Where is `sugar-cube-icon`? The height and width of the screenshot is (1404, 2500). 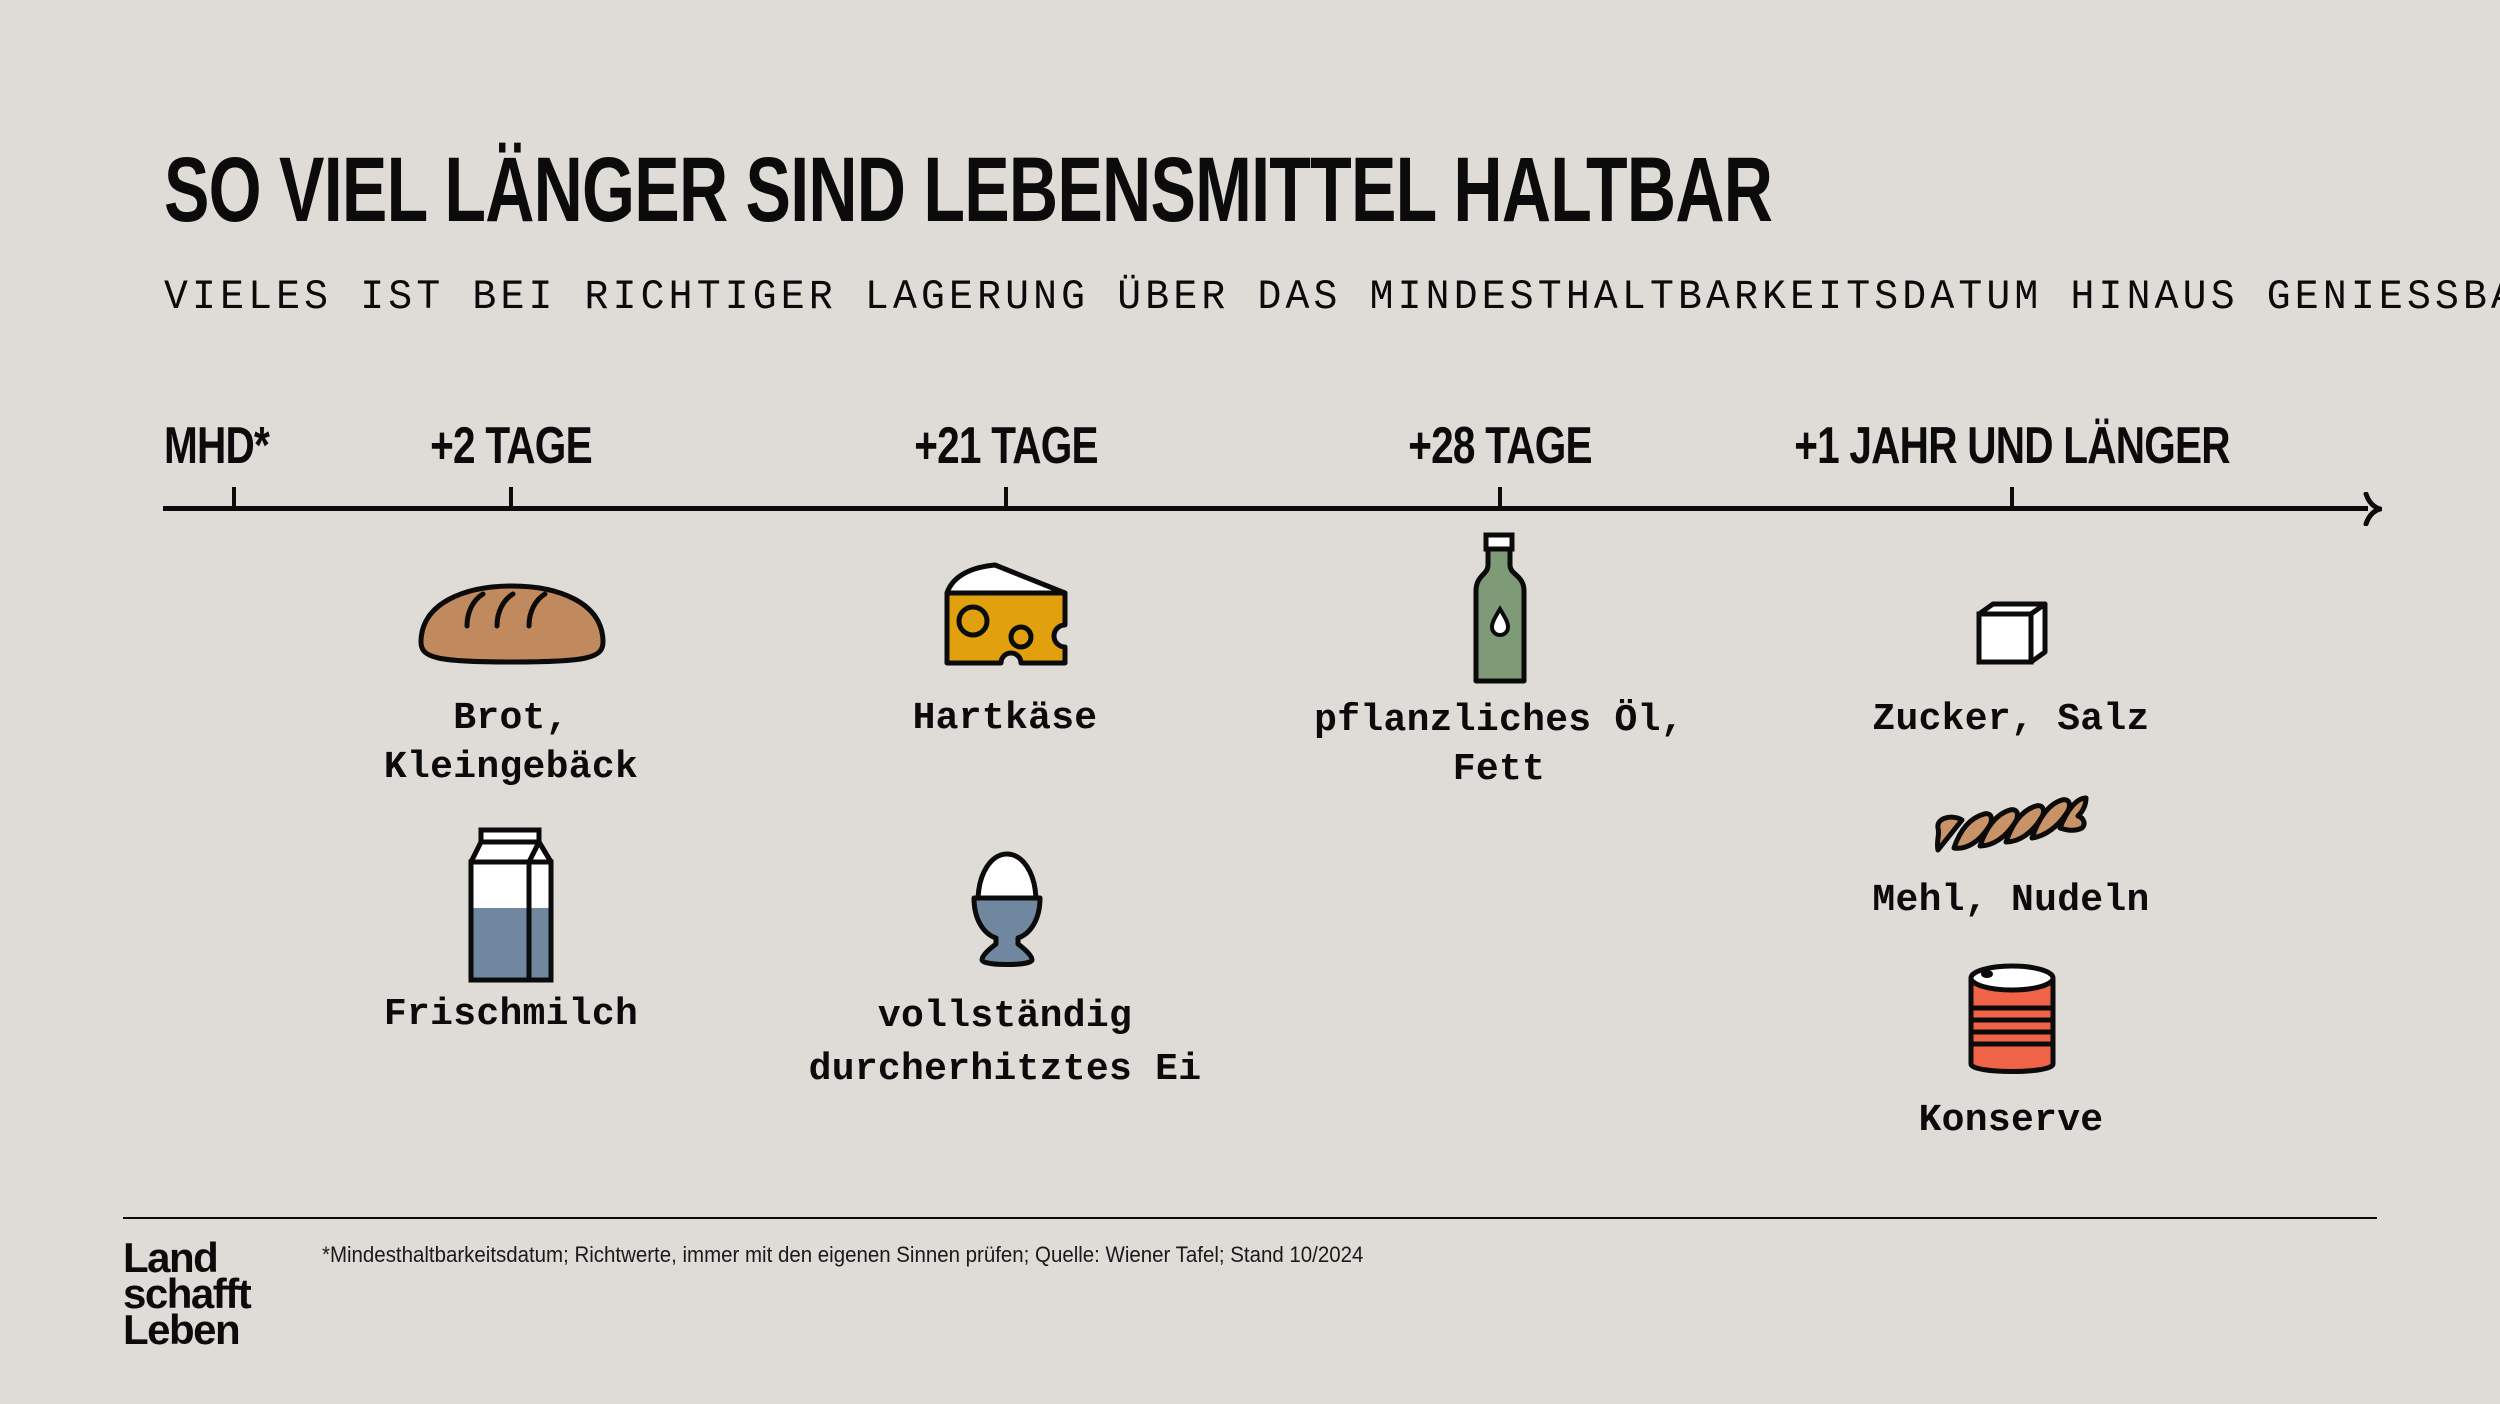
sugar-cube-icon is located at coordinates (2012, 633).